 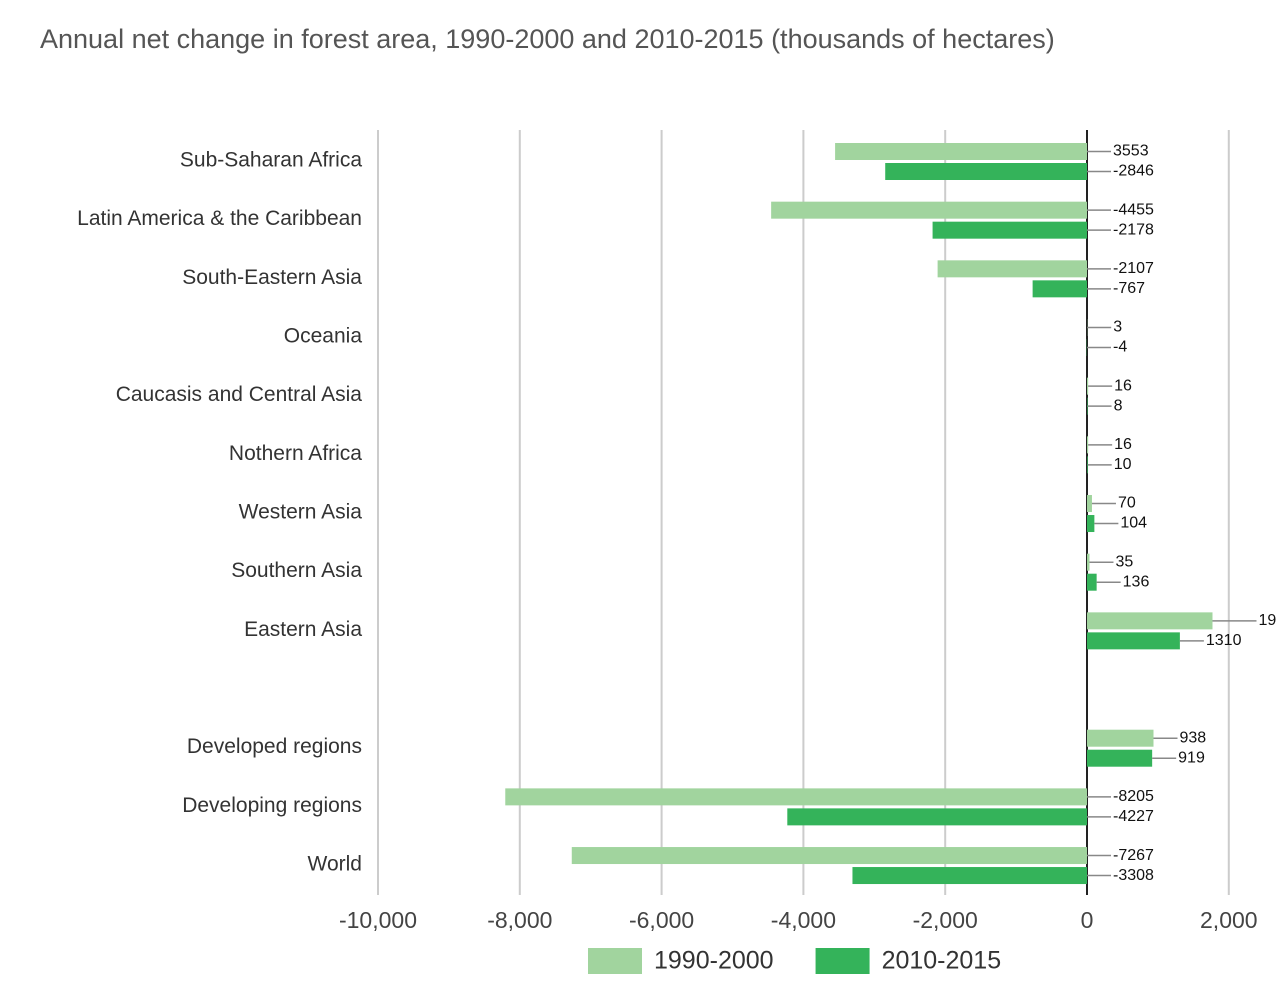 What do you see at coordinates (1224, 640) in the screenshot?
I see `data-label: 1310` at bounding box center [1224, 640].